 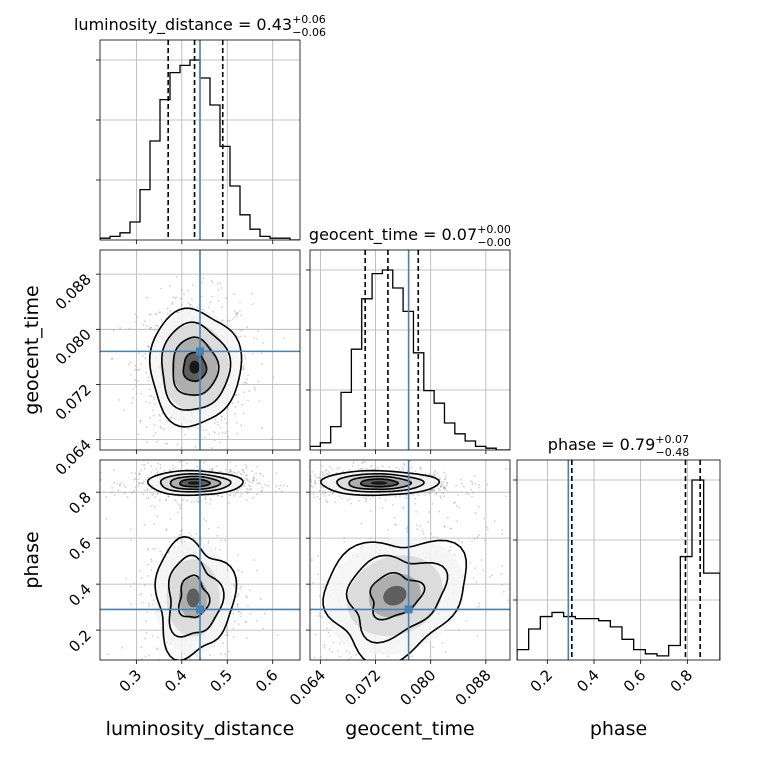 I want to click on x-tick-label: 0.4, so click(x=588, y=681).